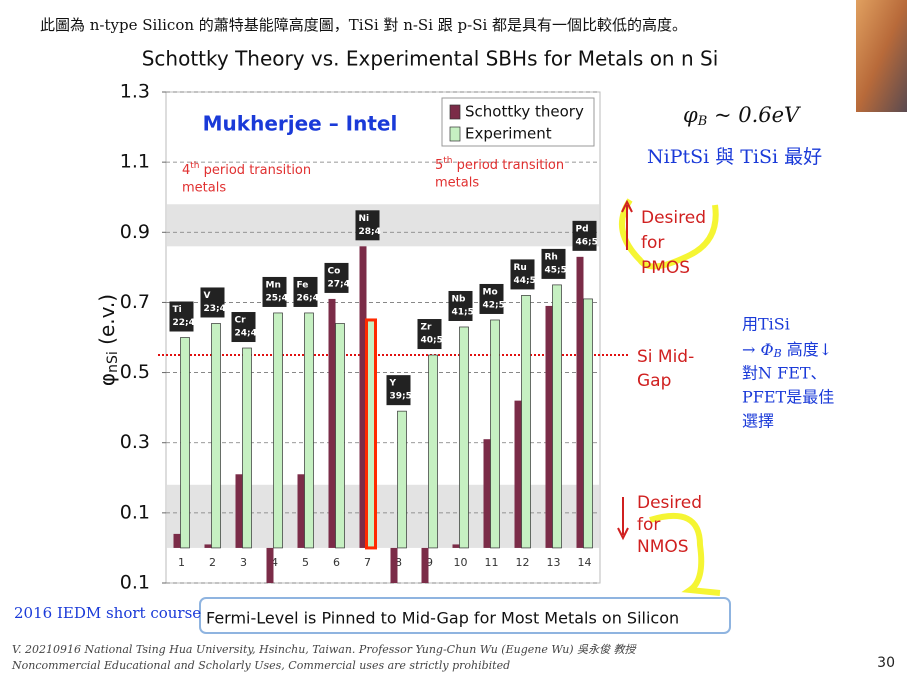  What do you see at coordinates (398, 562) in the screenshot?
I see `x-tick-label: 8` at bounding box center [398, 562].